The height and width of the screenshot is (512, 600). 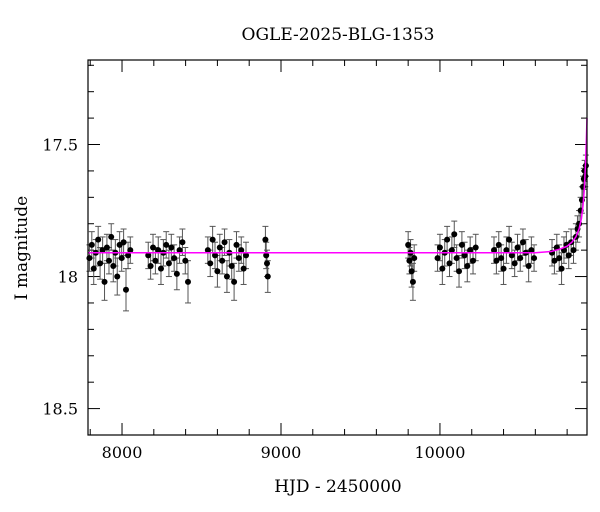 What do you see at coordinates (122, 452) in the screenshot?
I see `x-tick-label: 8000` at bounding box center [122, 452].